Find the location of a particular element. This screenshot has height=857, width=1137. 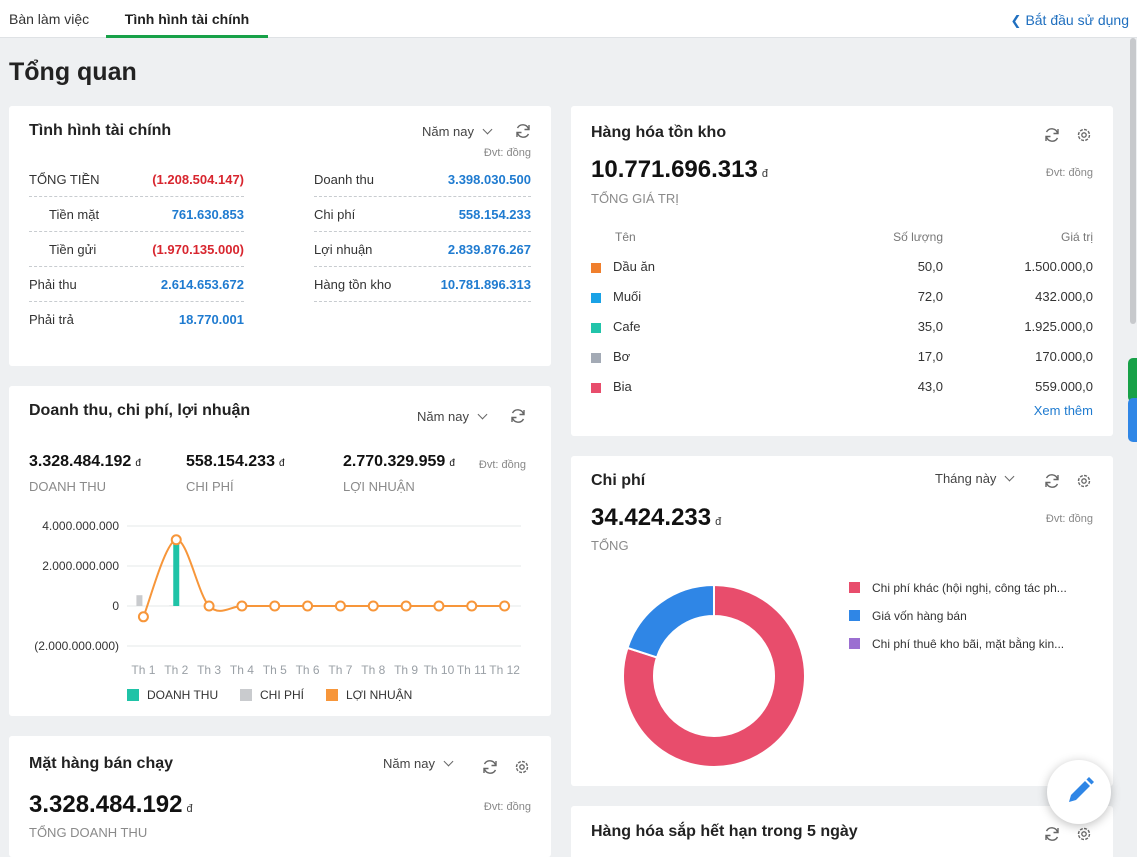

cost-total-value: 34.424.233 đ is located at coordinates (656, 517).